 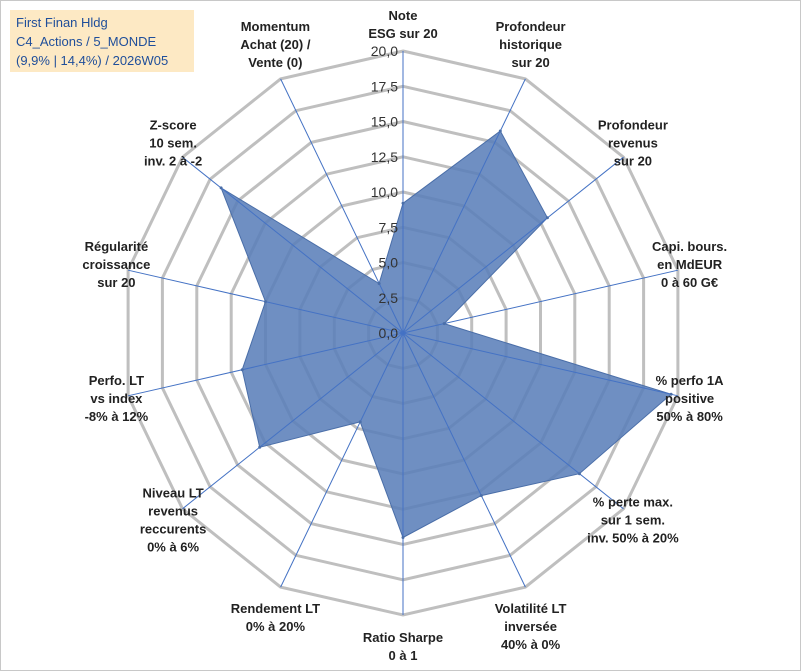 I want to click on axis-label-4-line-2: 50% à 80%, so click(x=689, y=416).